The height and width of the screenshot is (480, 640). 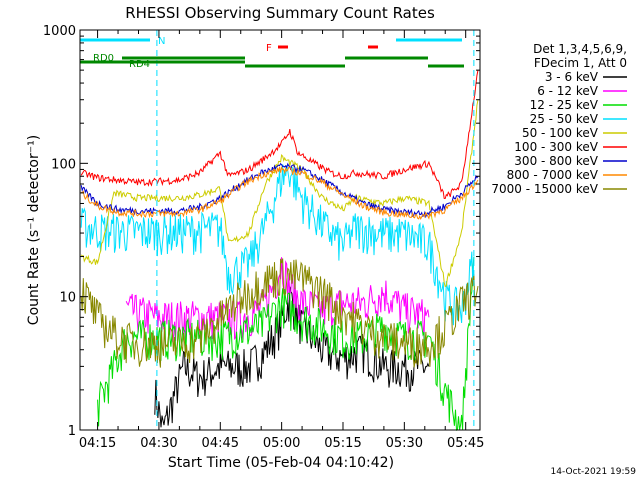 I want to click on chart-title: RHESSI Observing Summary Count Rates, so click(x=280, y=13).